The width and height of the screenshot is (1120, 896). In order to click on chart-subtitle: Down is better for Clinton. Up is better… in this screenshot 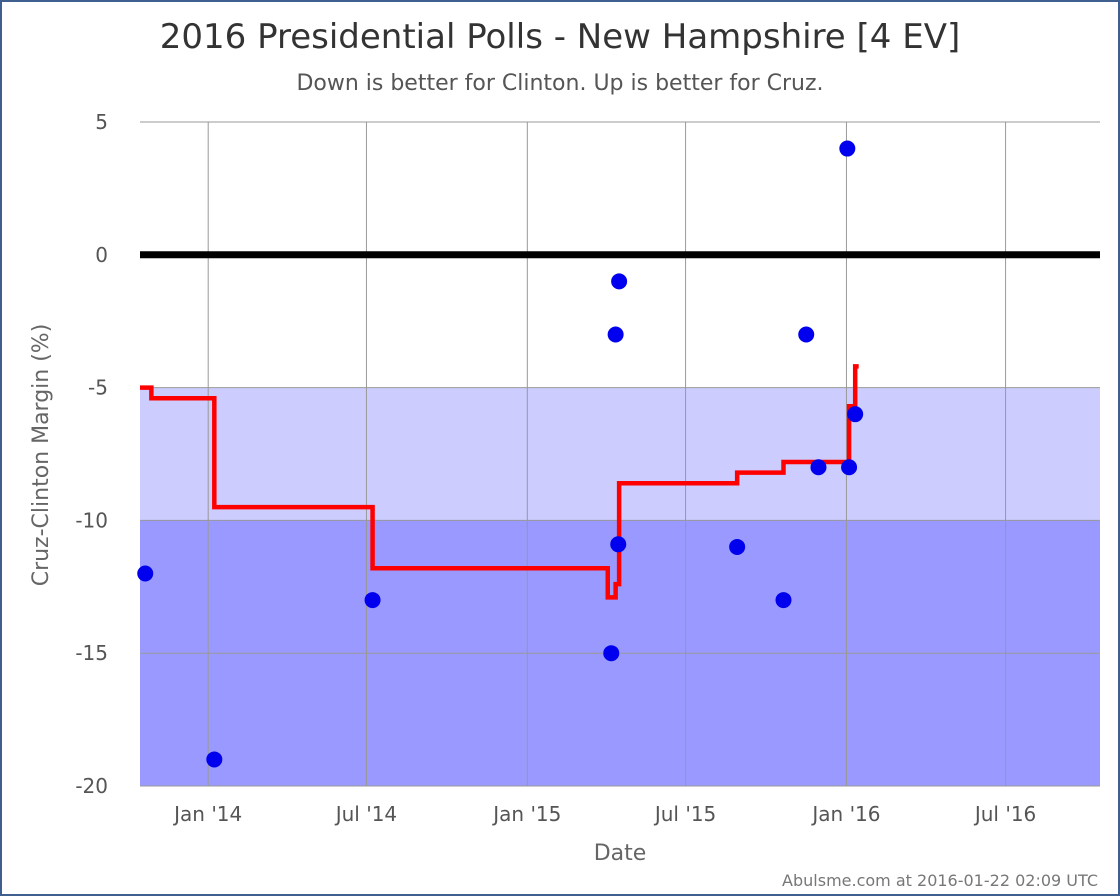, I will do `click(559, 83)`.